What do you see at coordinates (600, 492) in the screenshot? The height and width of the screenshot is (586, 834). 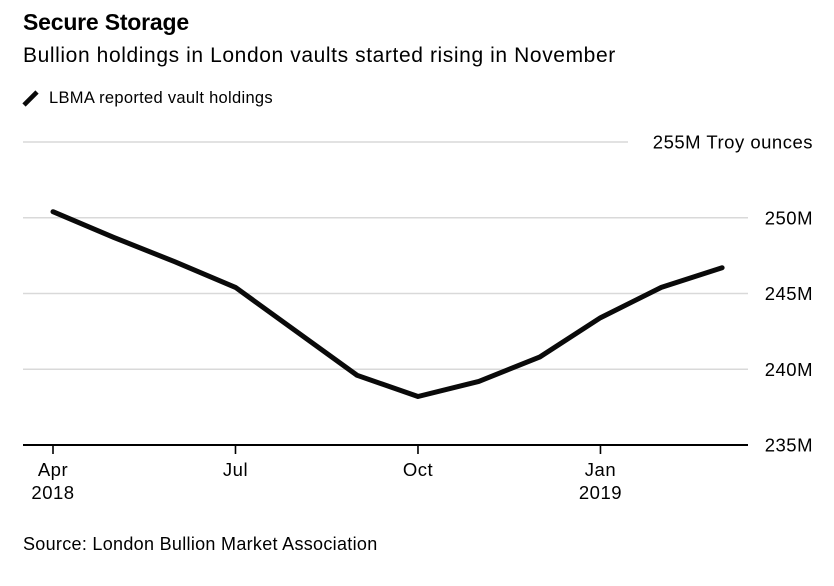 I see `x-axis-year-label: 2019` at bounding box center [600, 492].